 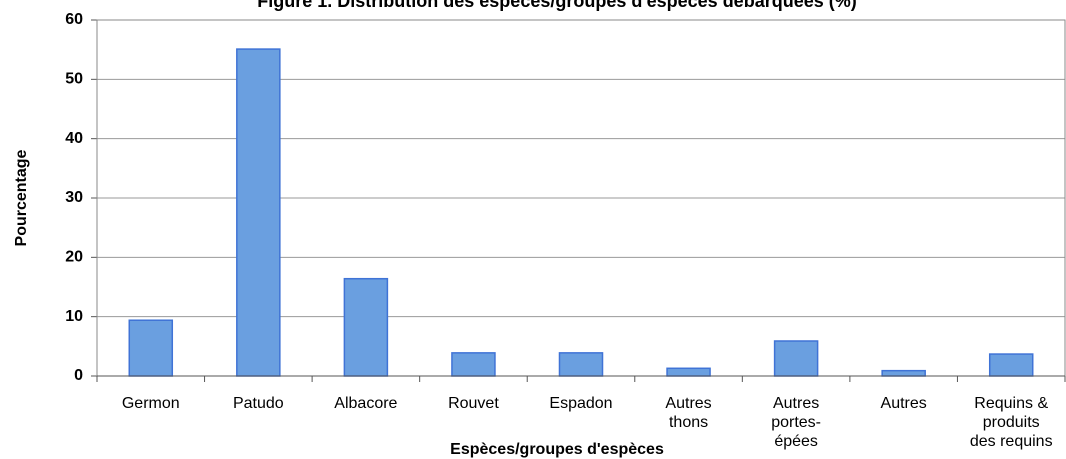 I want to click on x-tick-label: Requins & produits des requins, so click(x=1011, y=422).